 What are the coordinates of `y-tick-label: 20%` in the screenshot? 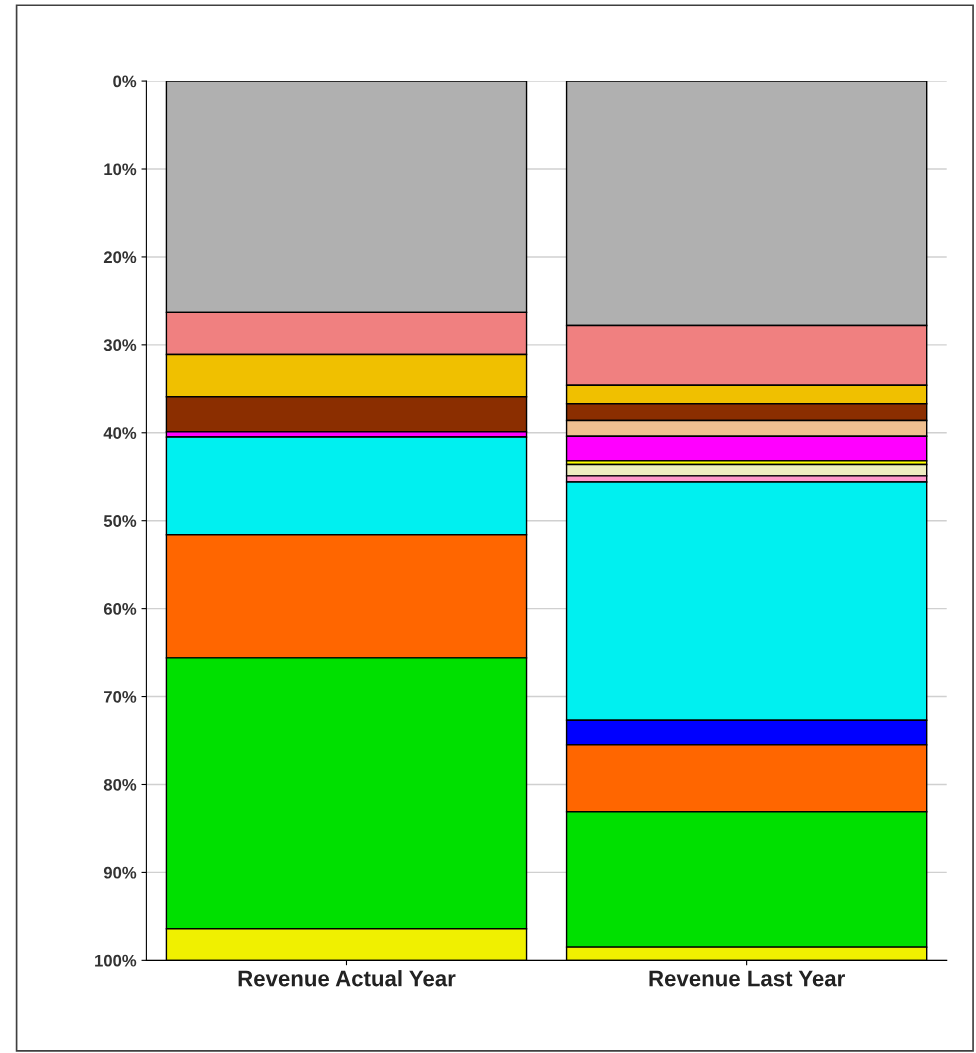 It's located at (120, 257).